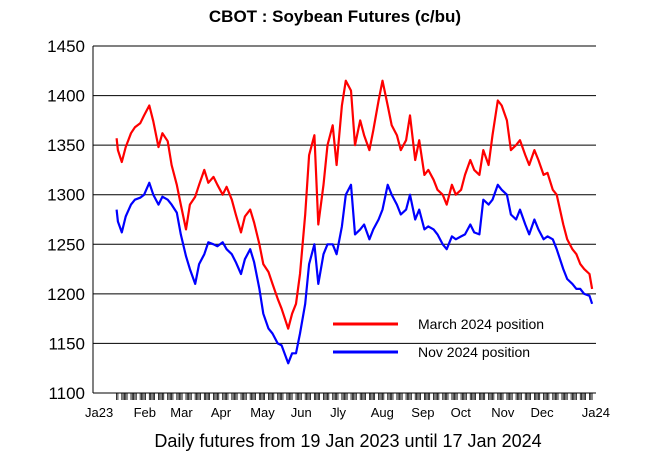 The image size is (648, 465). I want to click on x-tick-label: Aug, so click(382, 412).